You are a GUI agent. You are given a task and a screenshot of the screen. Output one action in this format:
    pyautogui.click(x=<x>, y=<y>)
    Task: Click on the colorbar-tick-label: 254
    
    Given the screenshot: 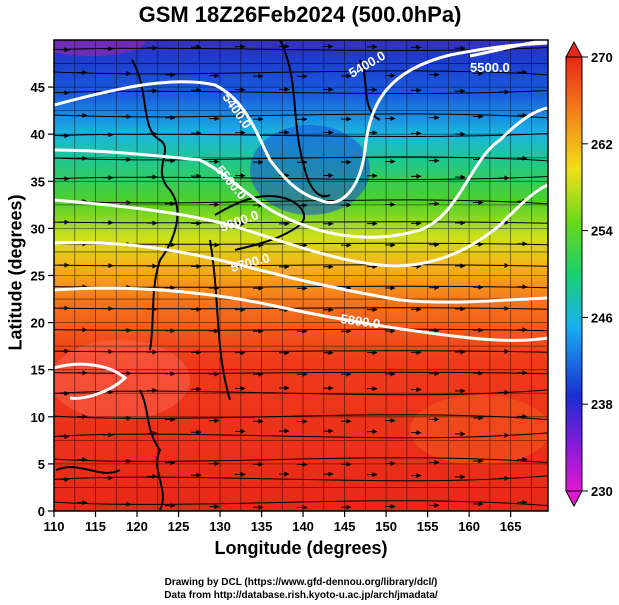 What is the action you would take?
    pyautogui.click(x=602, y=231)
    